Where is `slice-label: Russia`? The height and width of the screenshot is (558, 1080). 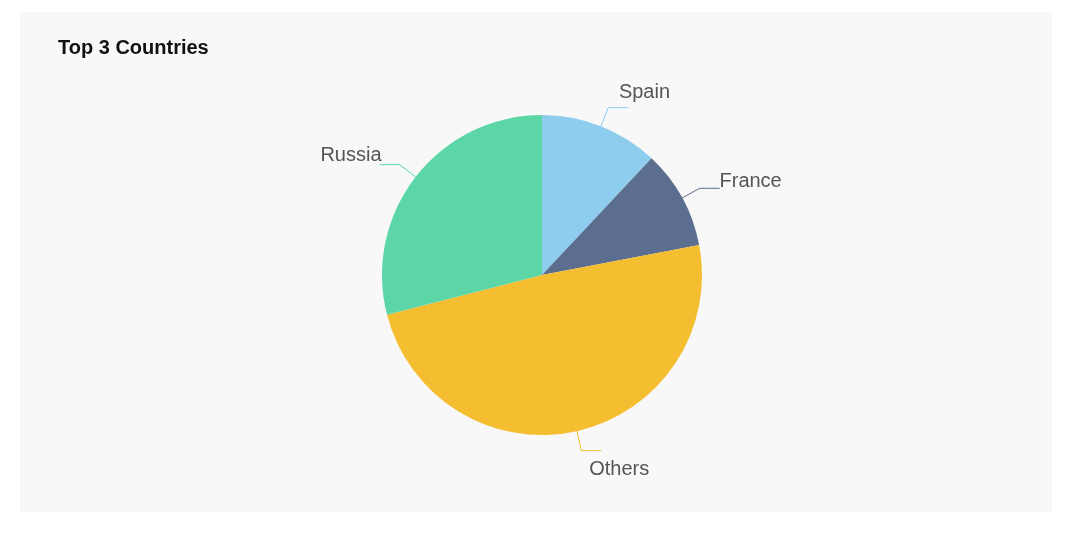 slice-label: Russia is located at coordinates (351, 153).